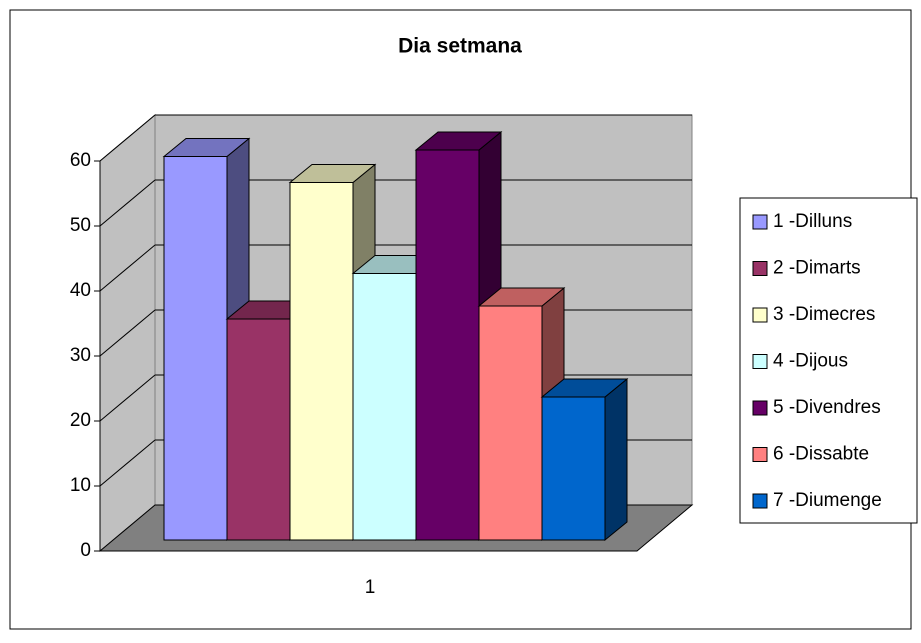 The height and width of the screenshot is (643, 921). Describe the element at coordinates (821, 454) in the screenshot. I see `legend-label: 6 -Dissabte` at that location.